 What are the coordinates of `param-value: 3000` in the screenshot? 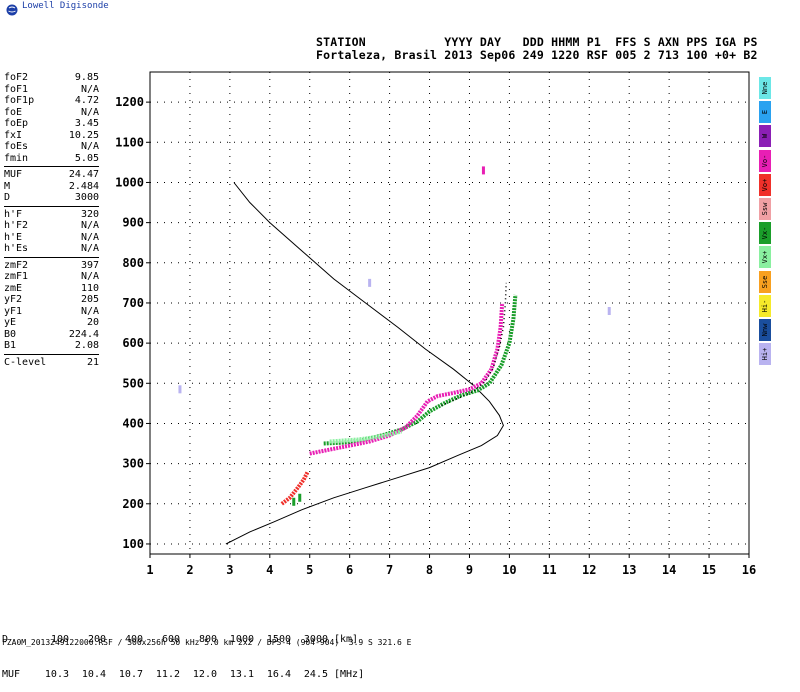 It's located at (86, 197).